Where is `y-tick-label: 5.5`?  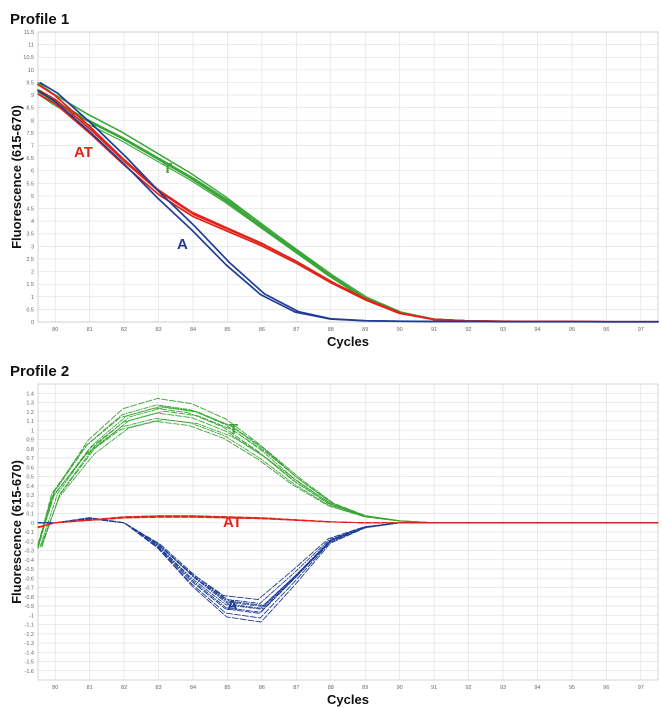 y-tick-label: 5.5 is located at coordinates (30, 184).